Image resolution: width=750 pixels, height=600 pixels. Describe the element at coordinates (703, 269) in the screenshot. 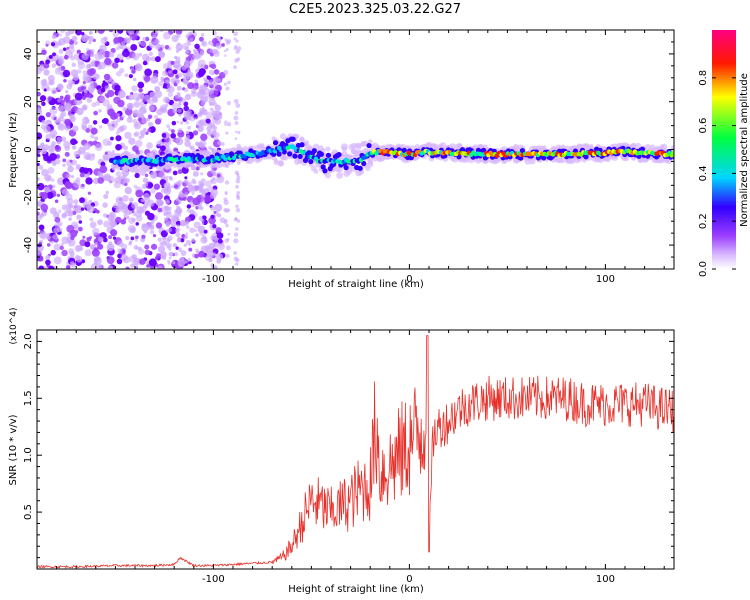

I see `colorbar-tick-label: 0.0` at that location.